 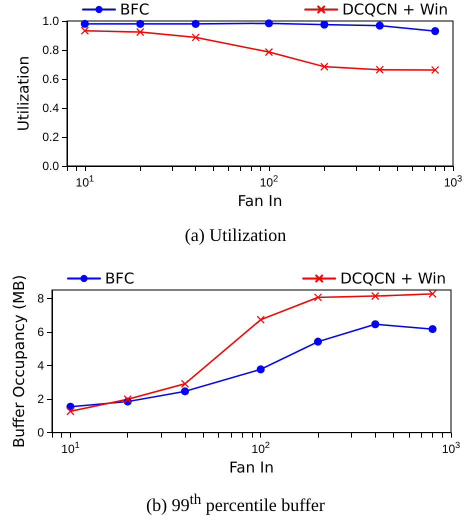 I want to click on y-tick-label: 1.0, so click(x=51, y=21).